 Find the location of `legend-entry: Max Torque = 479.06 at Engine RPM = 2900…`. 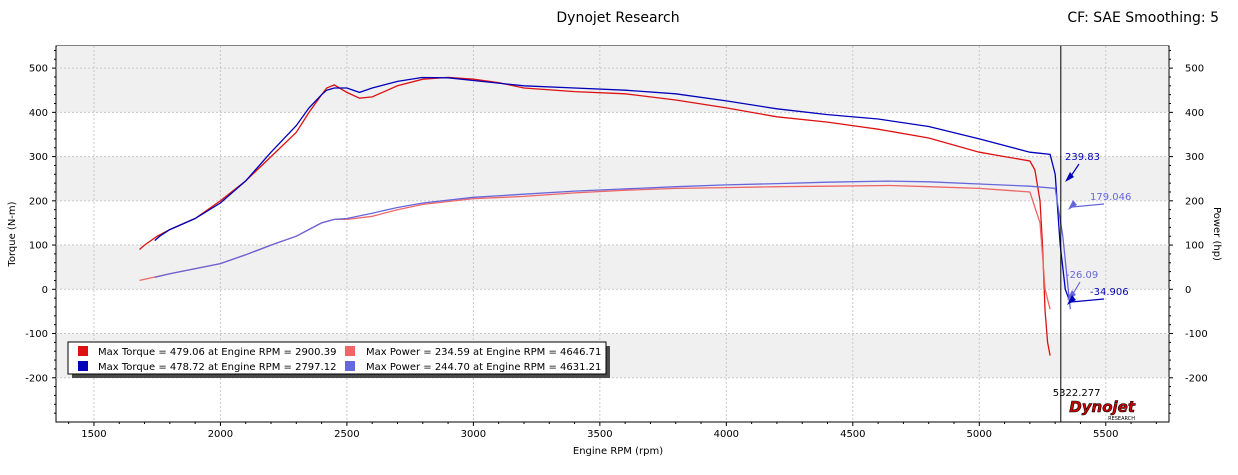

legend-entry: Max Torque = 479.06 at Engine RPM = 2900… is located at coordinates (217, 352).